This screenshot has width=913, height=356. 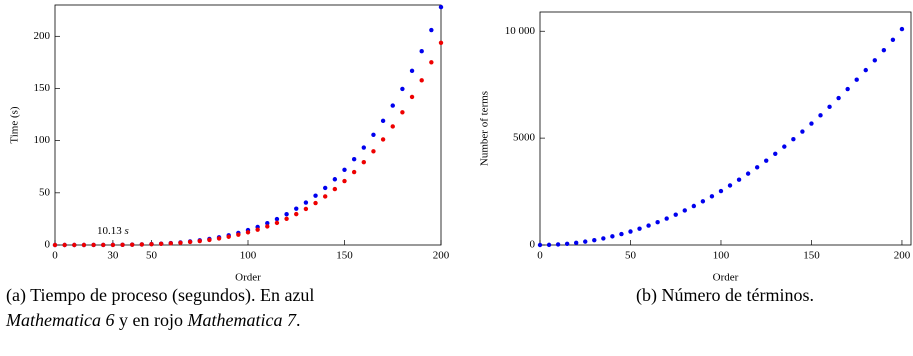 I want to click on y-tick-label: 10 000, so click(x=520, y=31).